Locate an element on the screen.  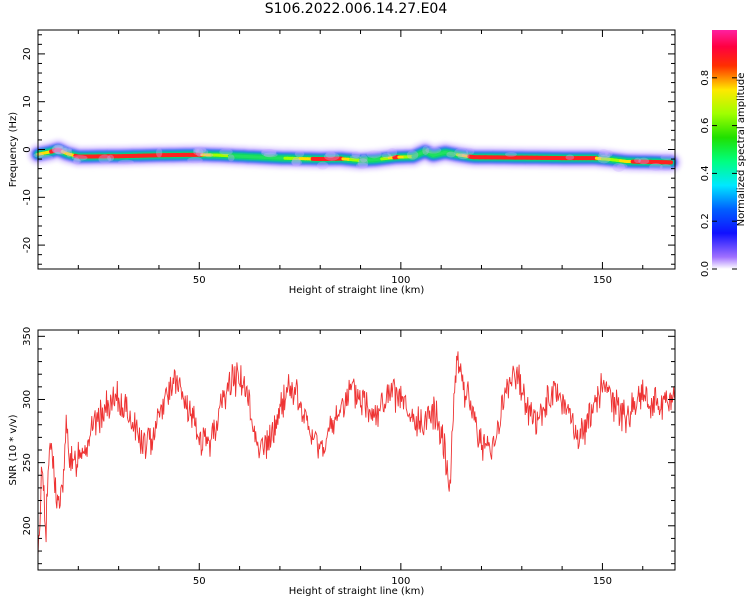
snr-y-tick-label: 250 is located at coordinates (27, 462).